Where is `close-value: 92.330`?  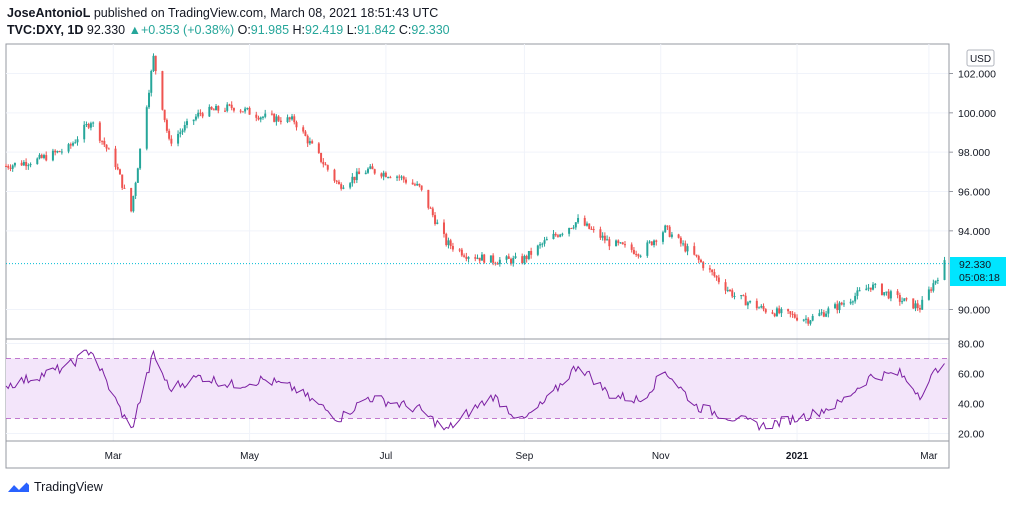 close-value: 92.330 is located at coordinates (430, 30).